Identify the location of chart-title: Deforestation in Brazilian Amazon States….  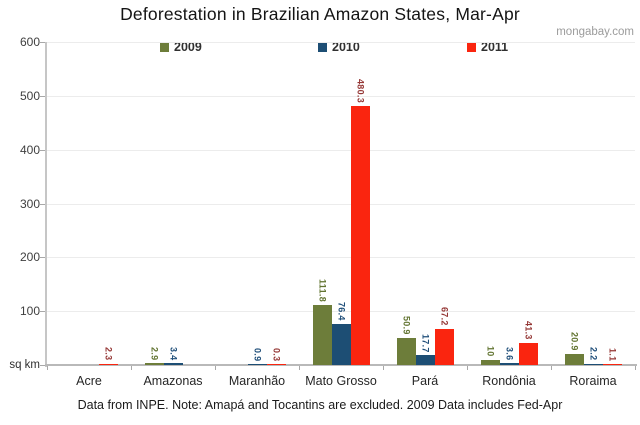
(320, 14).